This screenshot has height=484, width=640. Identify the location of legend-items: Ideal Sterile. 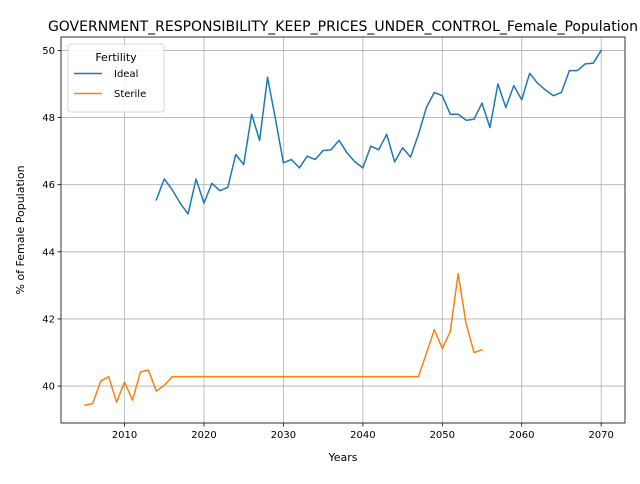
(110, 84).